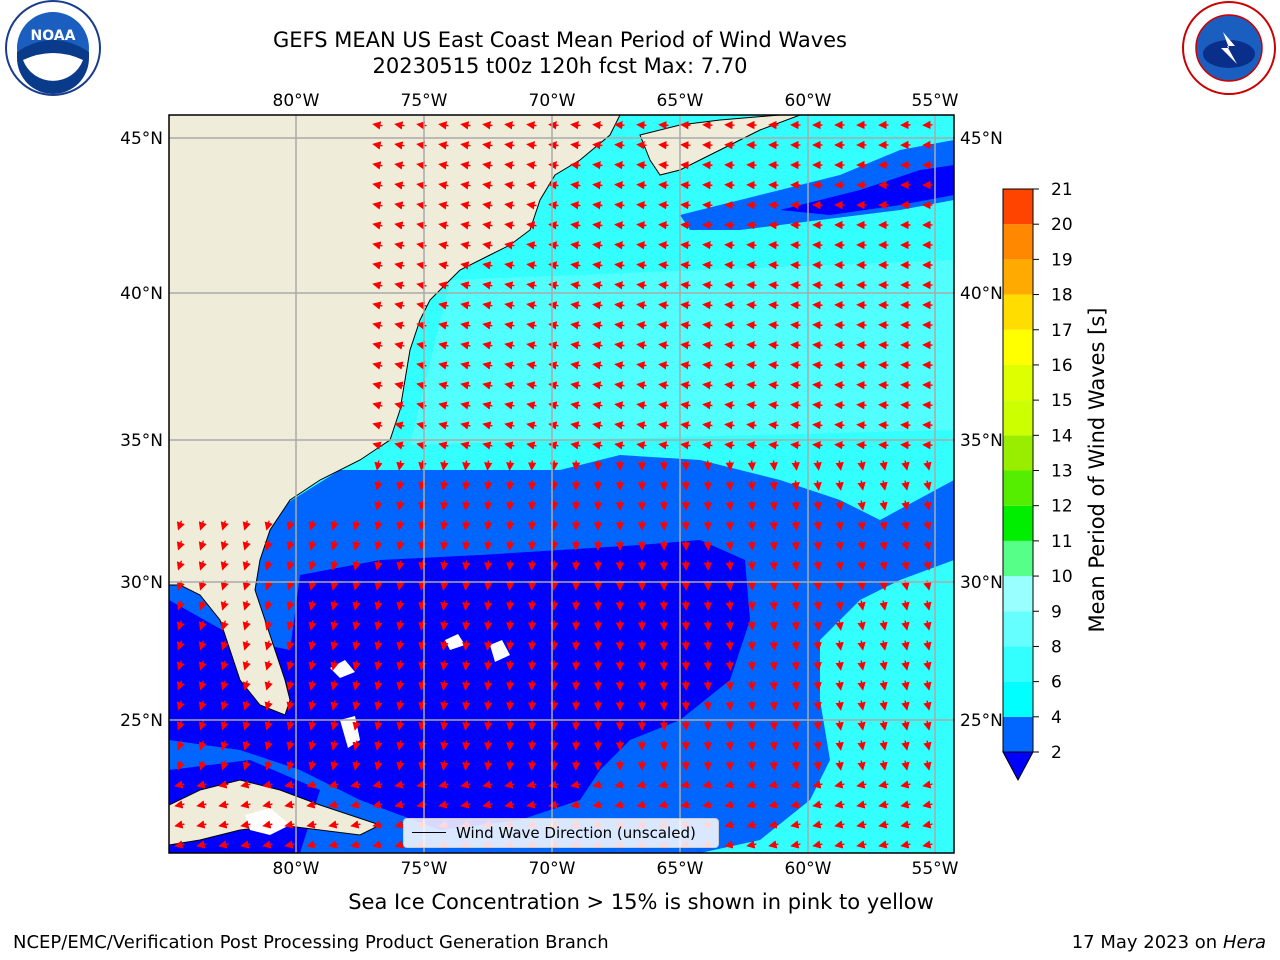 The width and height of the screenshot is (1280, 960). What do you see at coordinates (141, 430) in the screenshot?
I see `lat-labels-left: 45°N 40°N 35°N 30°N 25°N` at bounding box center [141, 430].